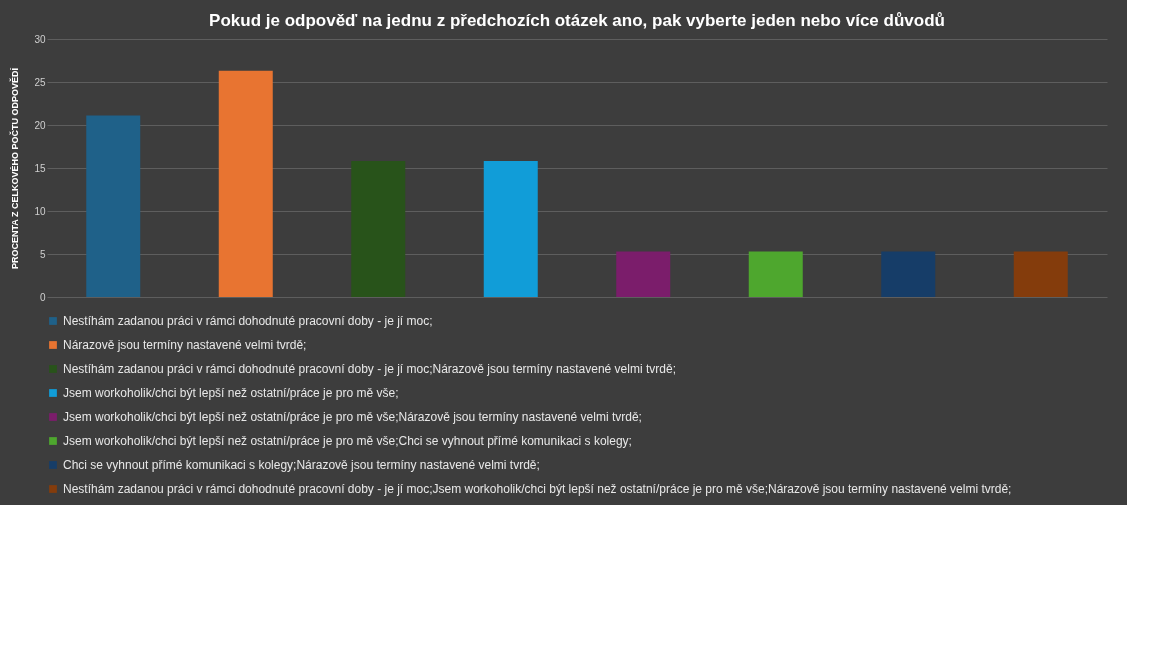 The height and width of the screenshot is (661, 1164). Describe the element at coordinates (40, 39) in the screenshot. I see `y-tick-label: 30` at that location.